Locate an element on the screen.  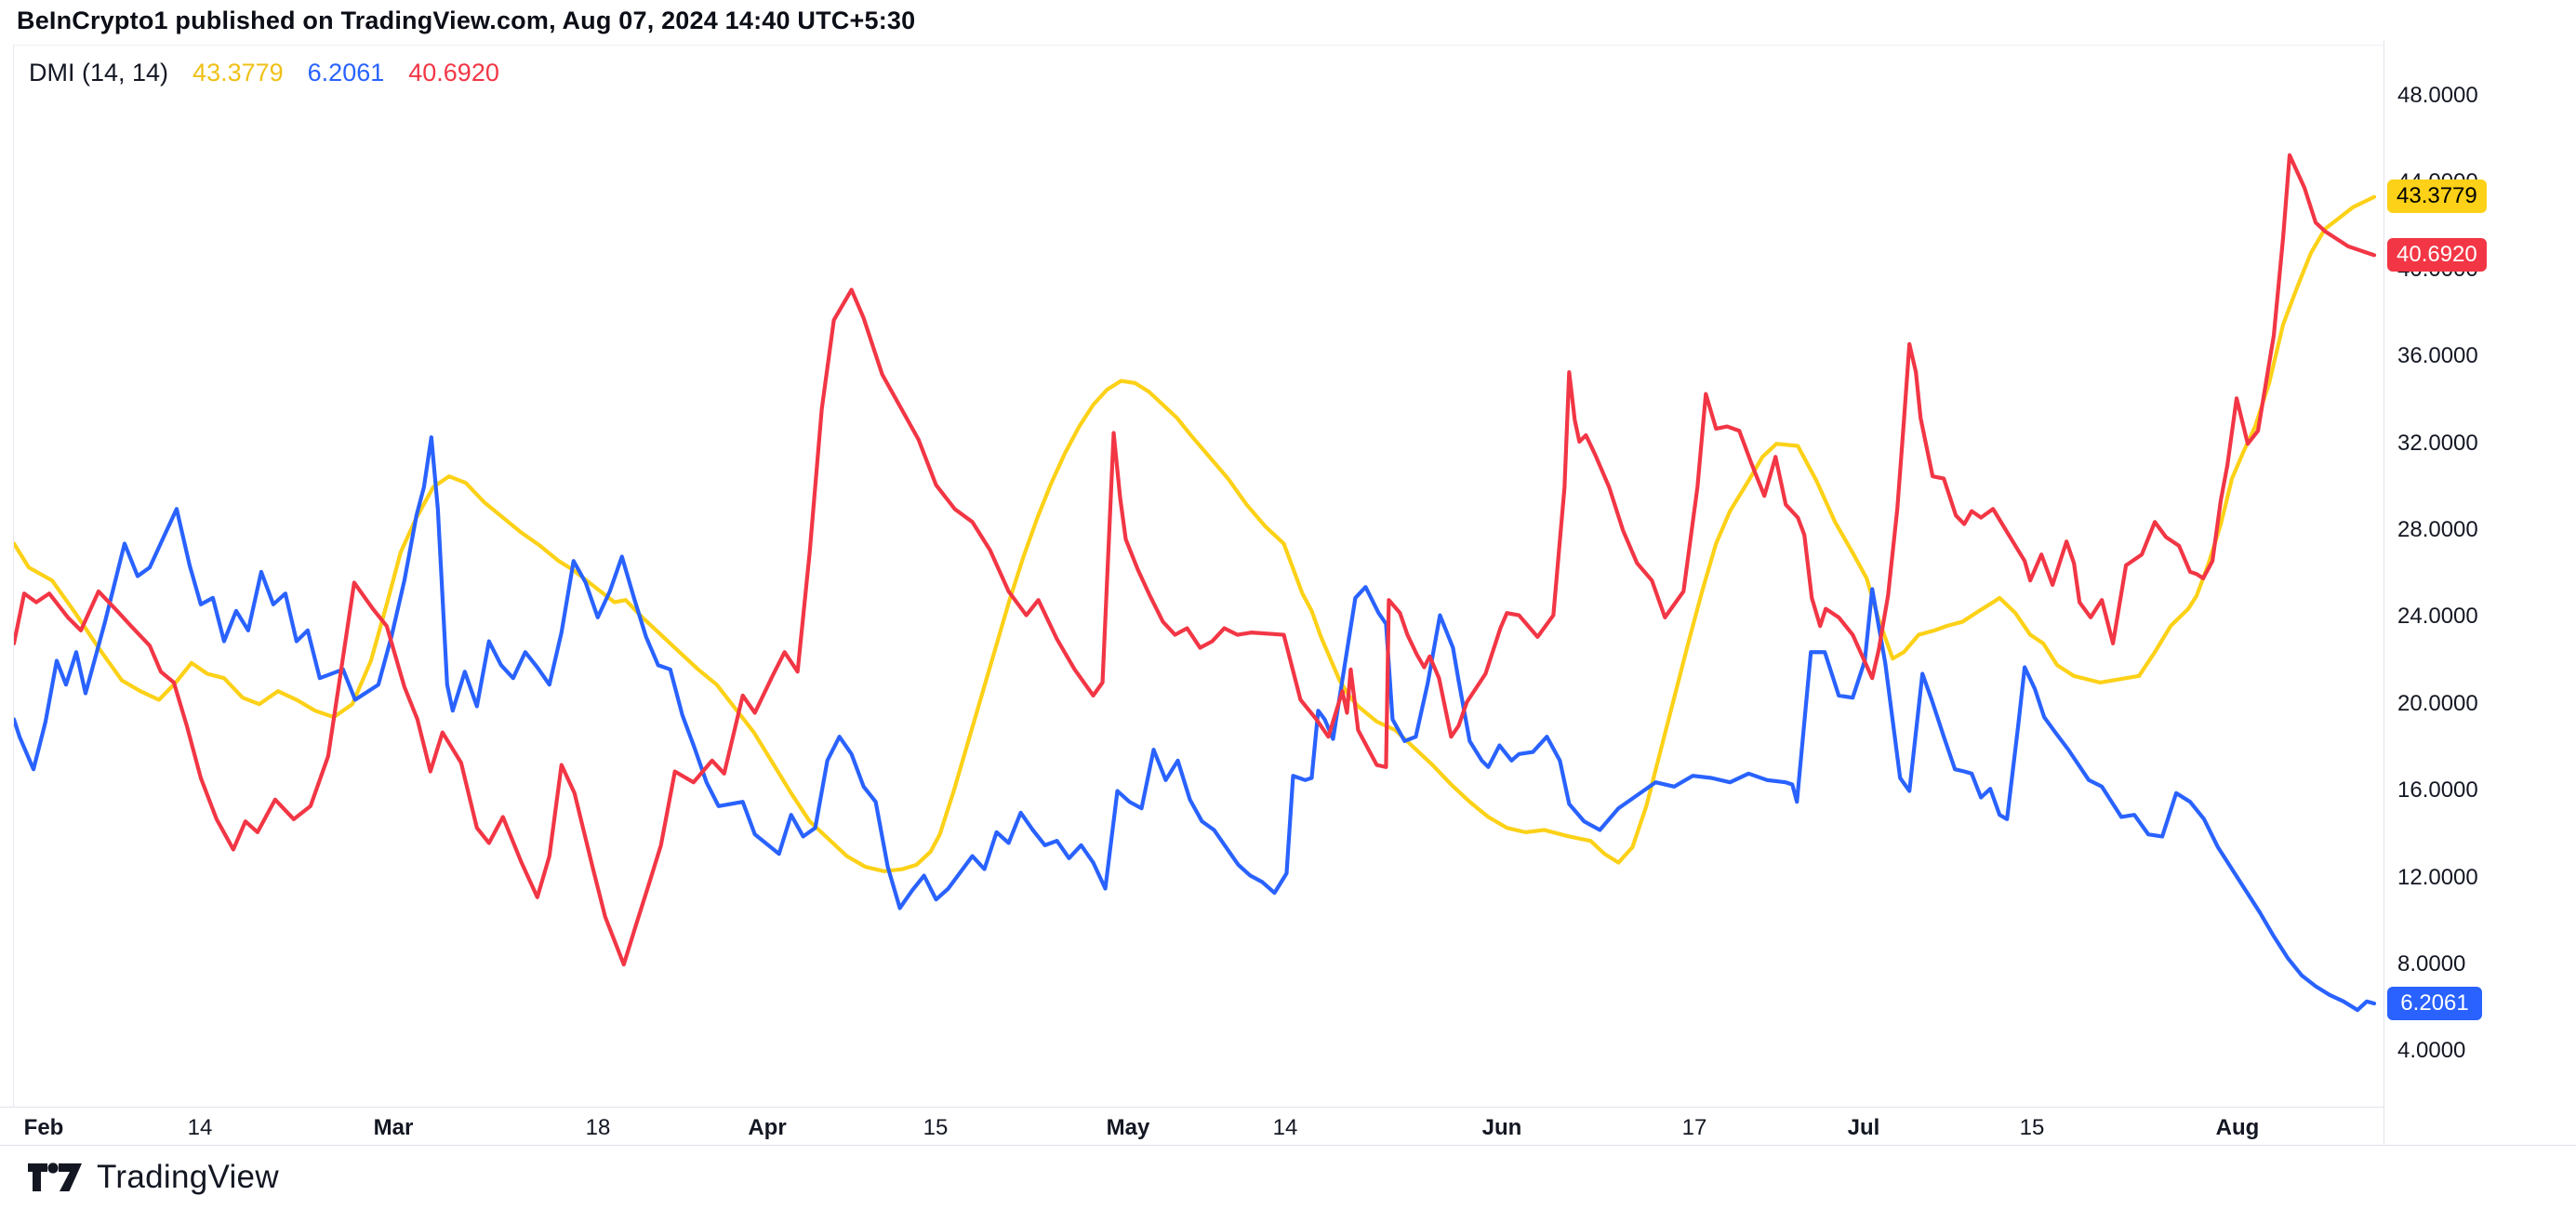
x-tick-mar: Mar is located at coordinates (393, 1127).